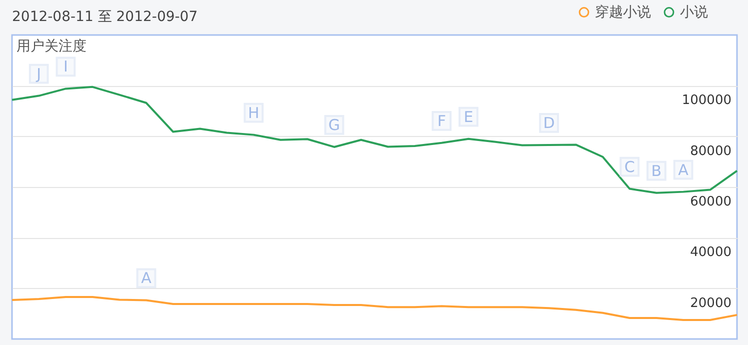 This screenshot has width=748, height=345. What do you see at coordinates (469, 117) in the screenshot?
I see `annotation: E` at bounding box center [469, 117].